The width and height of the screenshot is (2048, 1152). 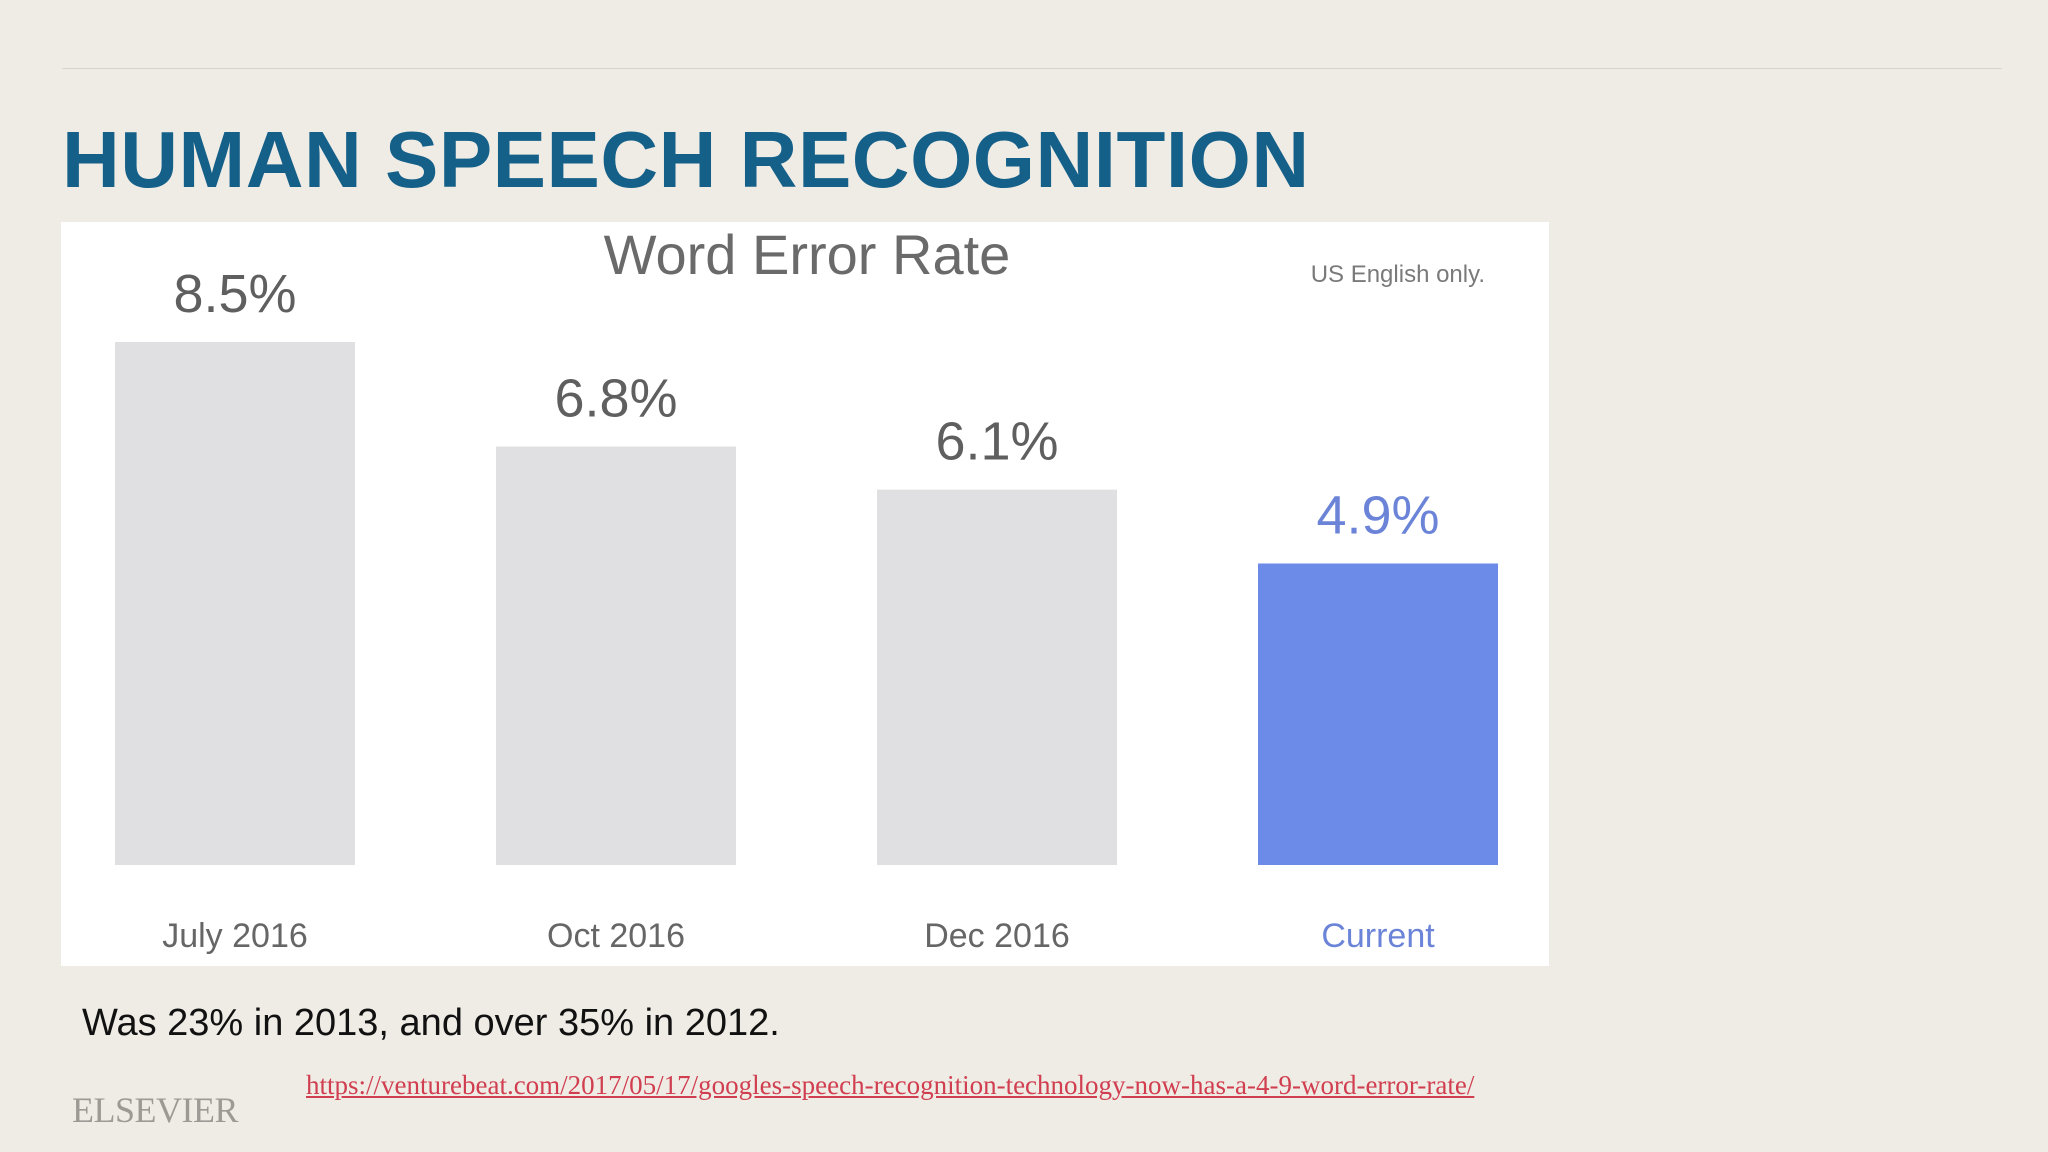 I want to click on bar-value-label: 6.8%, so click(x=615, y=399).